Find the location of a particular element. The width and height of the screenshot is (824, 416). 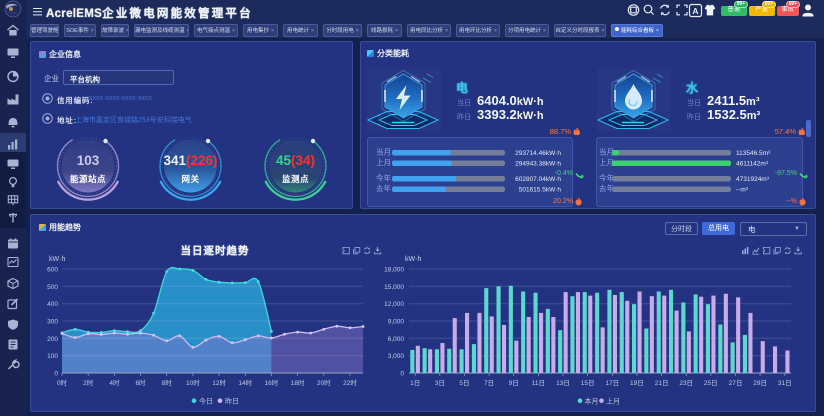

svg-text: 18时 is located at coordinates (298, 382).